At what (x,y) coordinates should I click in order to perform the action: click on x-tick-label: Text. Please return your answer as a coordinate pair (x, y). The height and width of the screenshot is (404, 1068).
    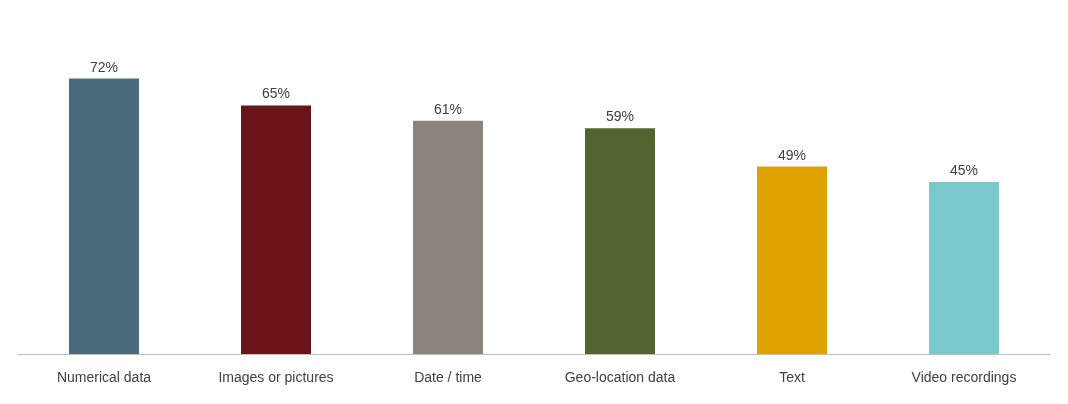
    Looking at the image, I should click on (792, 377).